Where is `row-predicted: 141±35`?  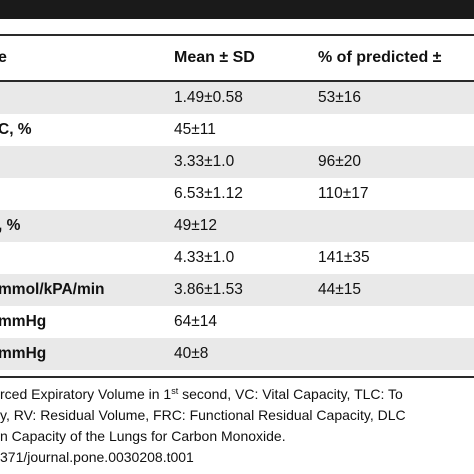
row-predicted: 141±35 is located at coordinates (344, 257).